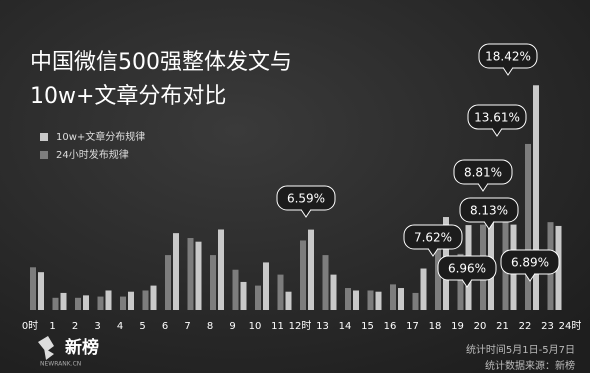  Describe the element at coordinates (75, 326) in the screenshot. I see `x-tick-label: 2` at that location.